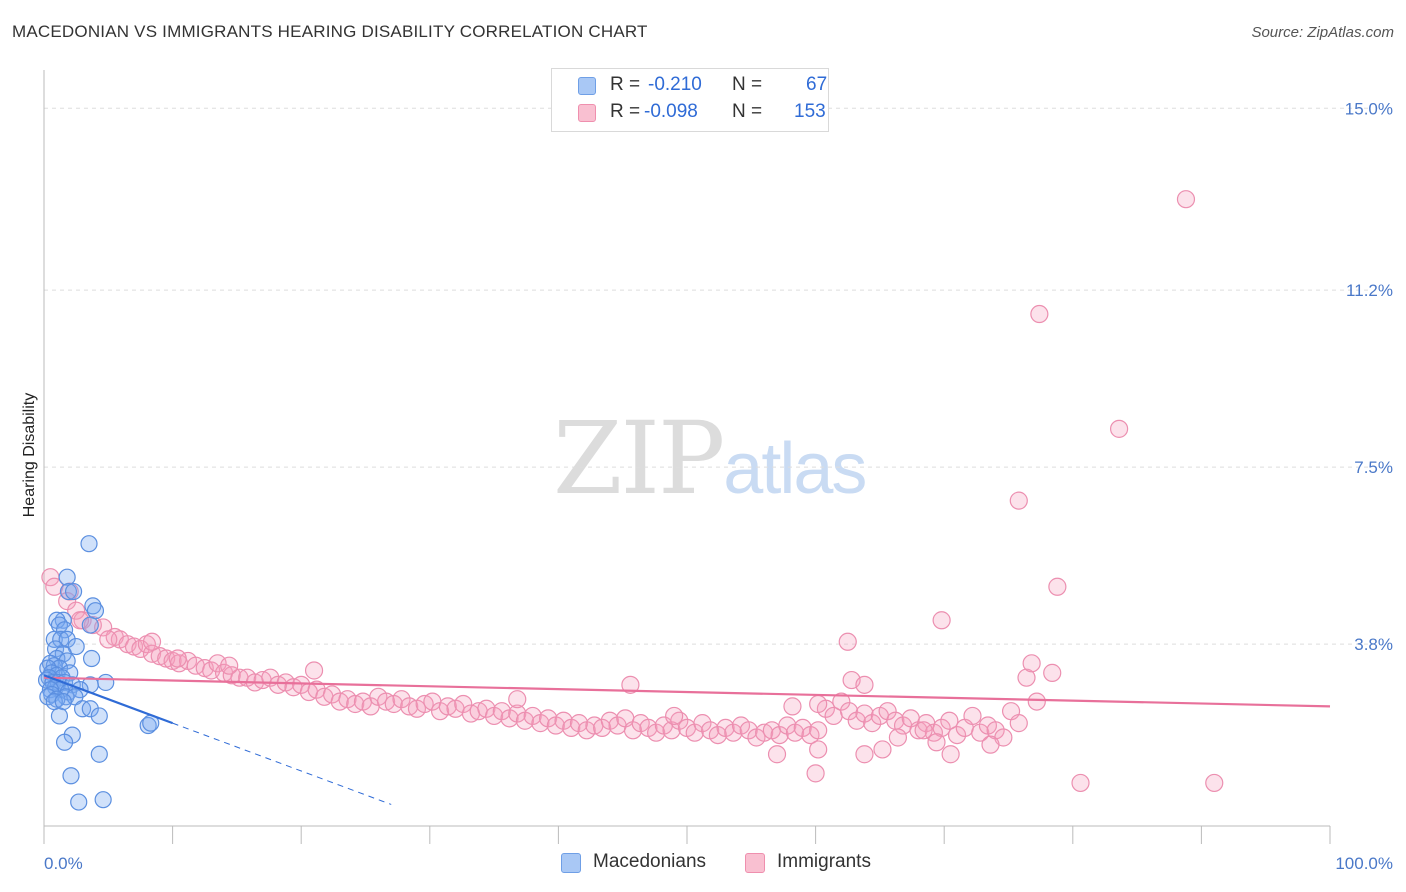 The image size is (1406, 892). I want to click on stats-legend: R = -0.210 N = 67 R = -0.098 N = 153, so click(690, 100).